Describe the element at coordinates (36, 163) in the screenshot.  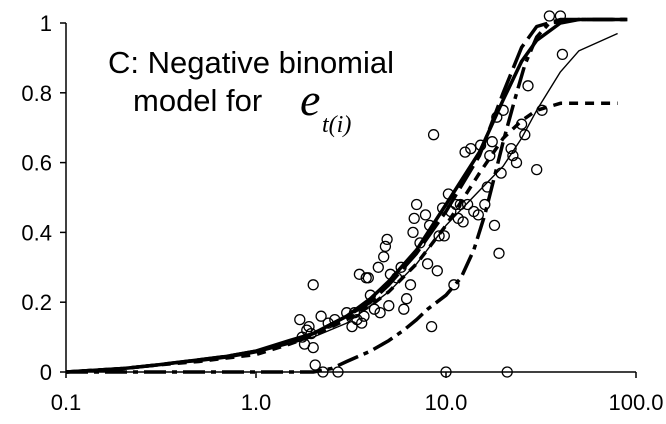
I see `y-tick-label: 0.6` at that location.